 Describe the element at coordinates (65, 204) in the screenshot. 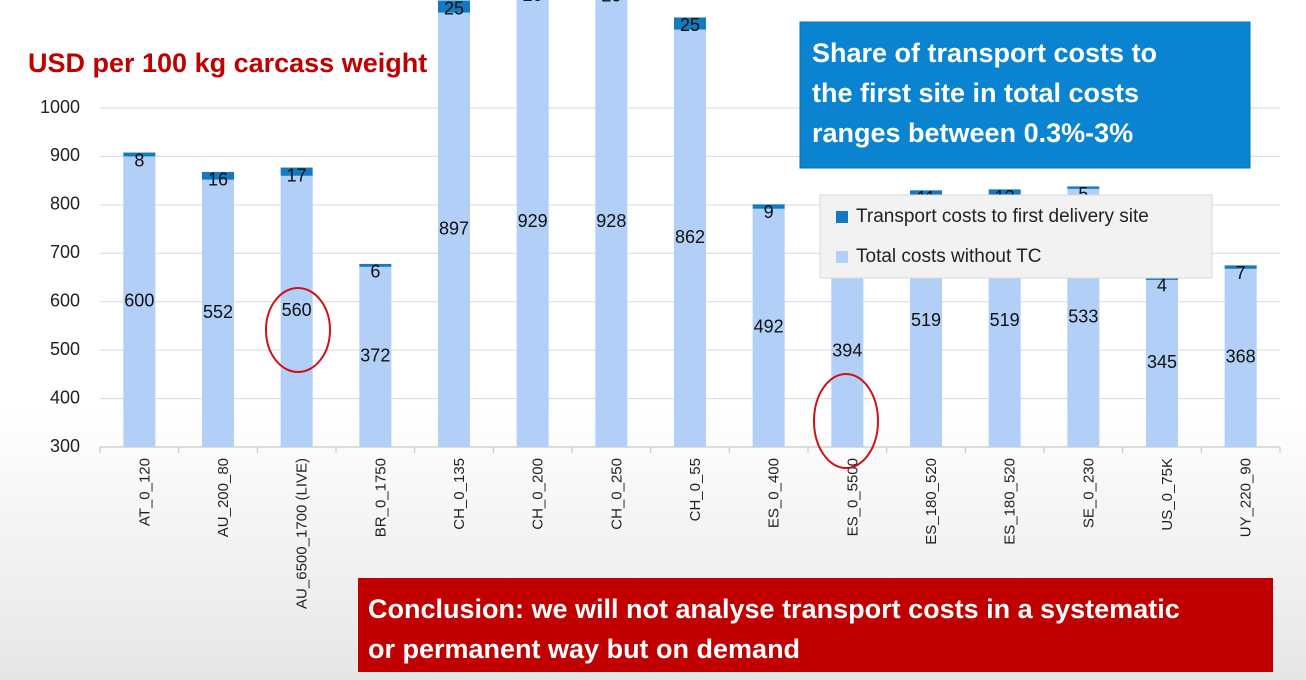

I see `y-tick-label: 800` at that location.